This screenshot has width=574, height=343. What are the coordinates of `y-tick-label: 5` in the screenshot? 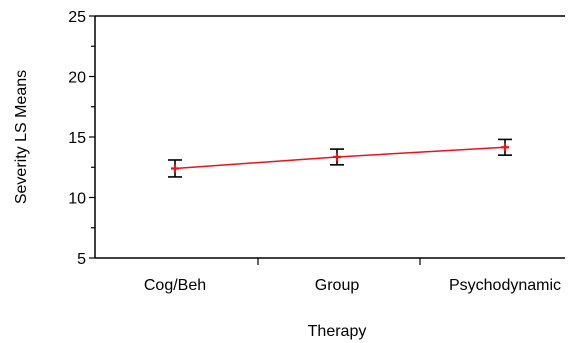 It's located at (81, 259).